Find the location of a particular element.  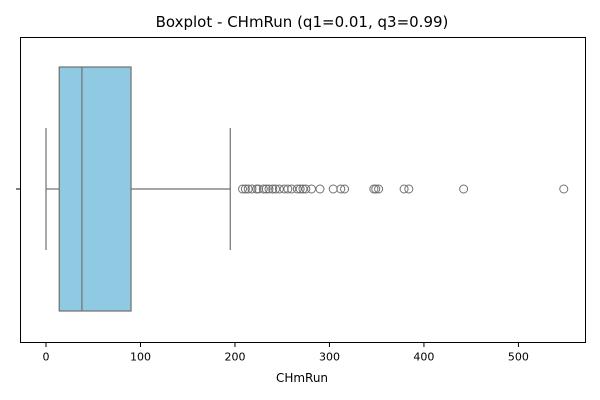

x-tick-label: 400 is located at coordinates (423, 357).